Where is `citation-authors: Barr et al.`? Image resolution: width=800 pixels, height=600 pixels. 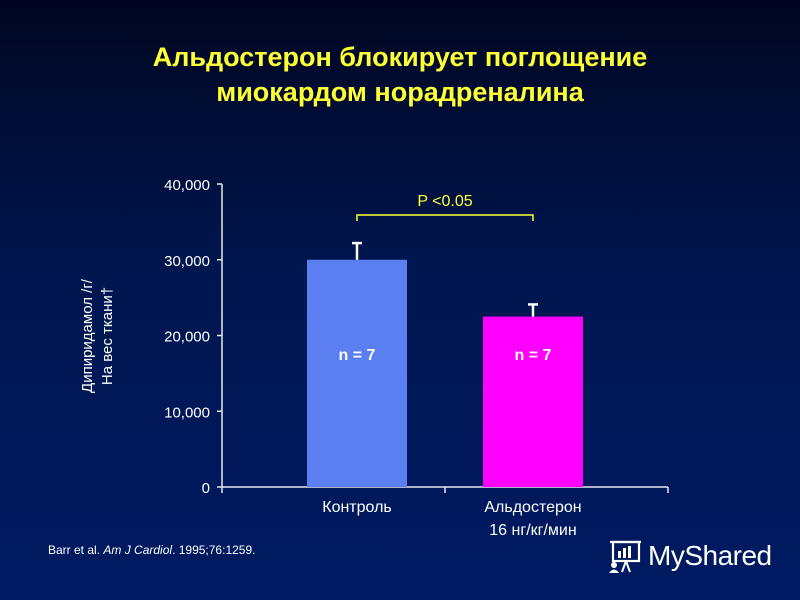
citation-authors: Barr et al. is located at coordinates (74, 550).